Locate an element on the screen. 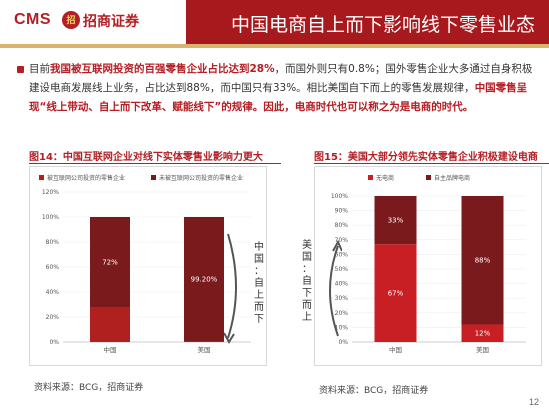 The height and width of the screenshot is (413, 549). left-side-label-char-5: 而 is located at coordinates (259, 307).